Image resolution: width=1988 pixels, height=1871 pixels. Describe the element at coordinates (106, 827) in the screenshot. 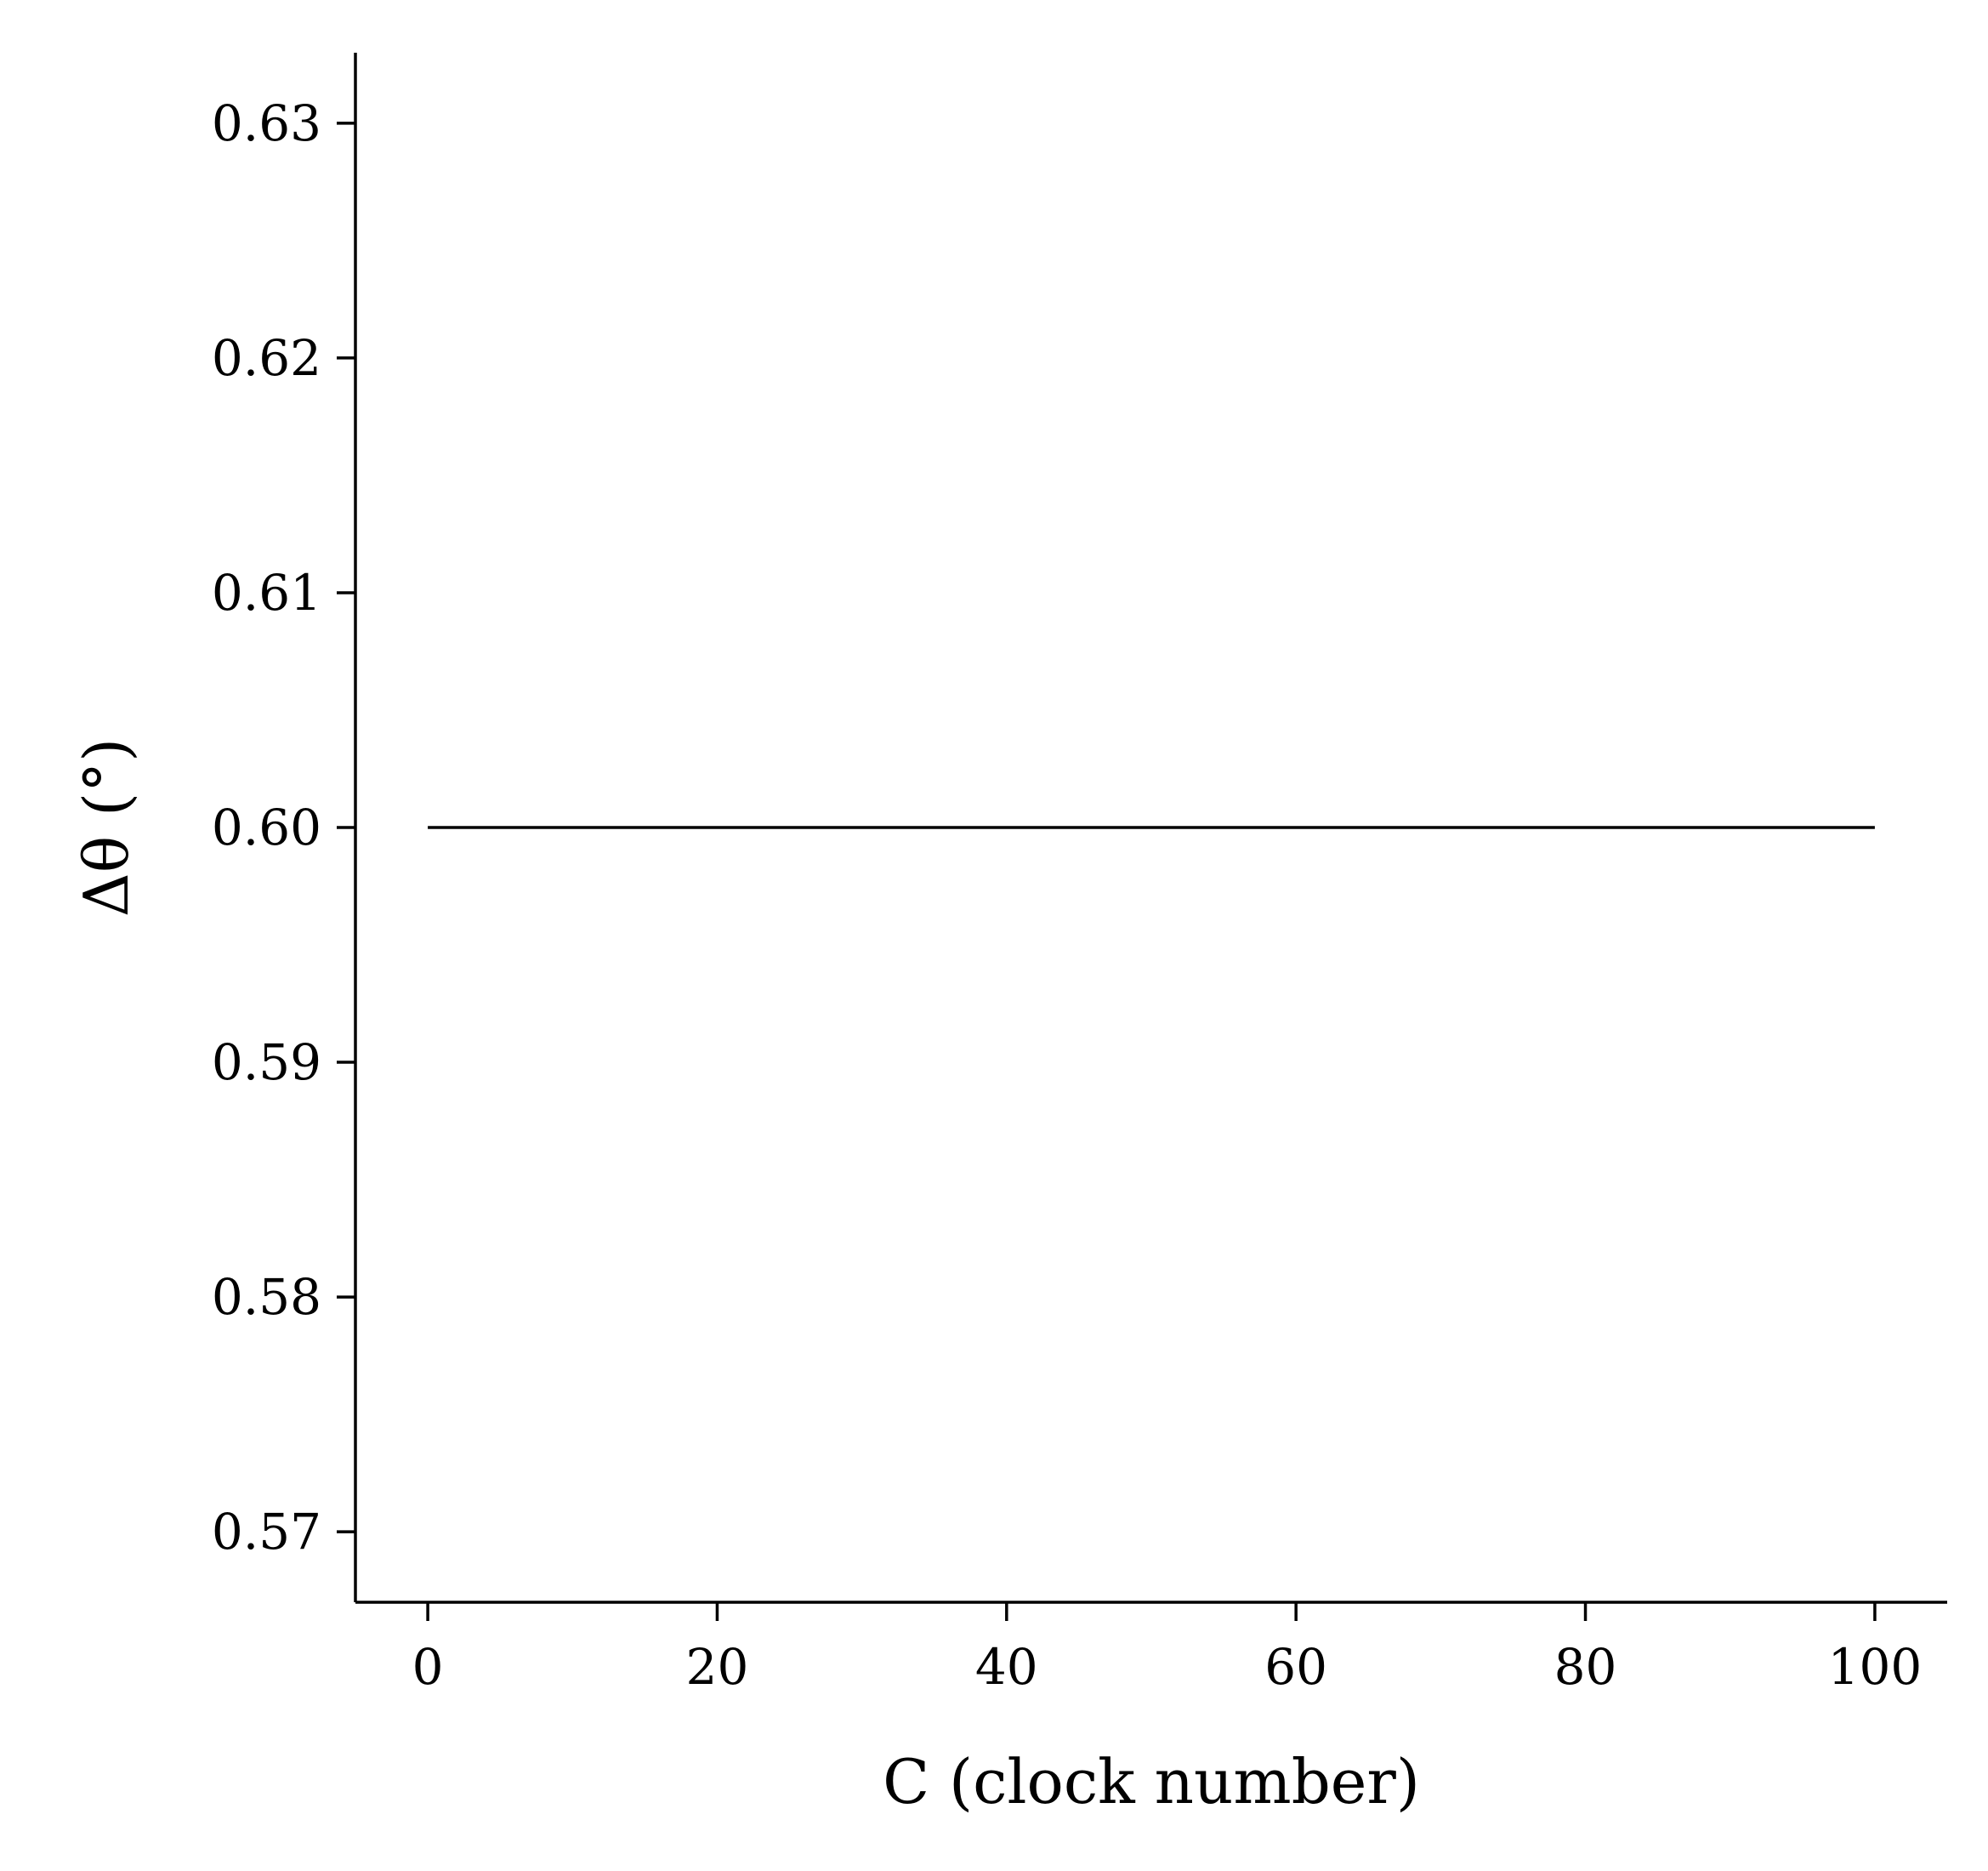

I see `y-axis-title: Δθ (°)` at that location.